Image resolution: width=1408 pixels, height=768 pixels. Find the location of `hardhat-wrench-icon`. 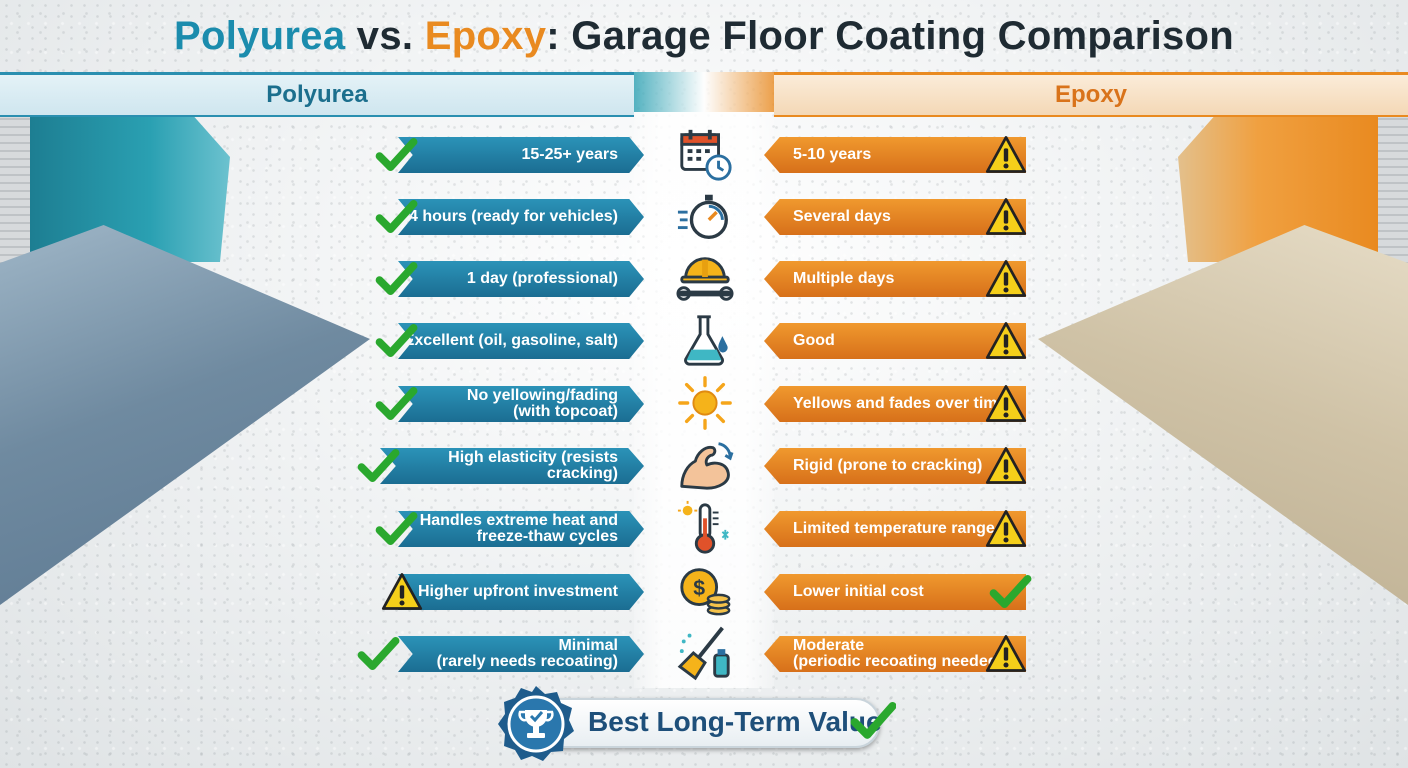

hardhat-wrench-icon is located at coordinates (705, 278).